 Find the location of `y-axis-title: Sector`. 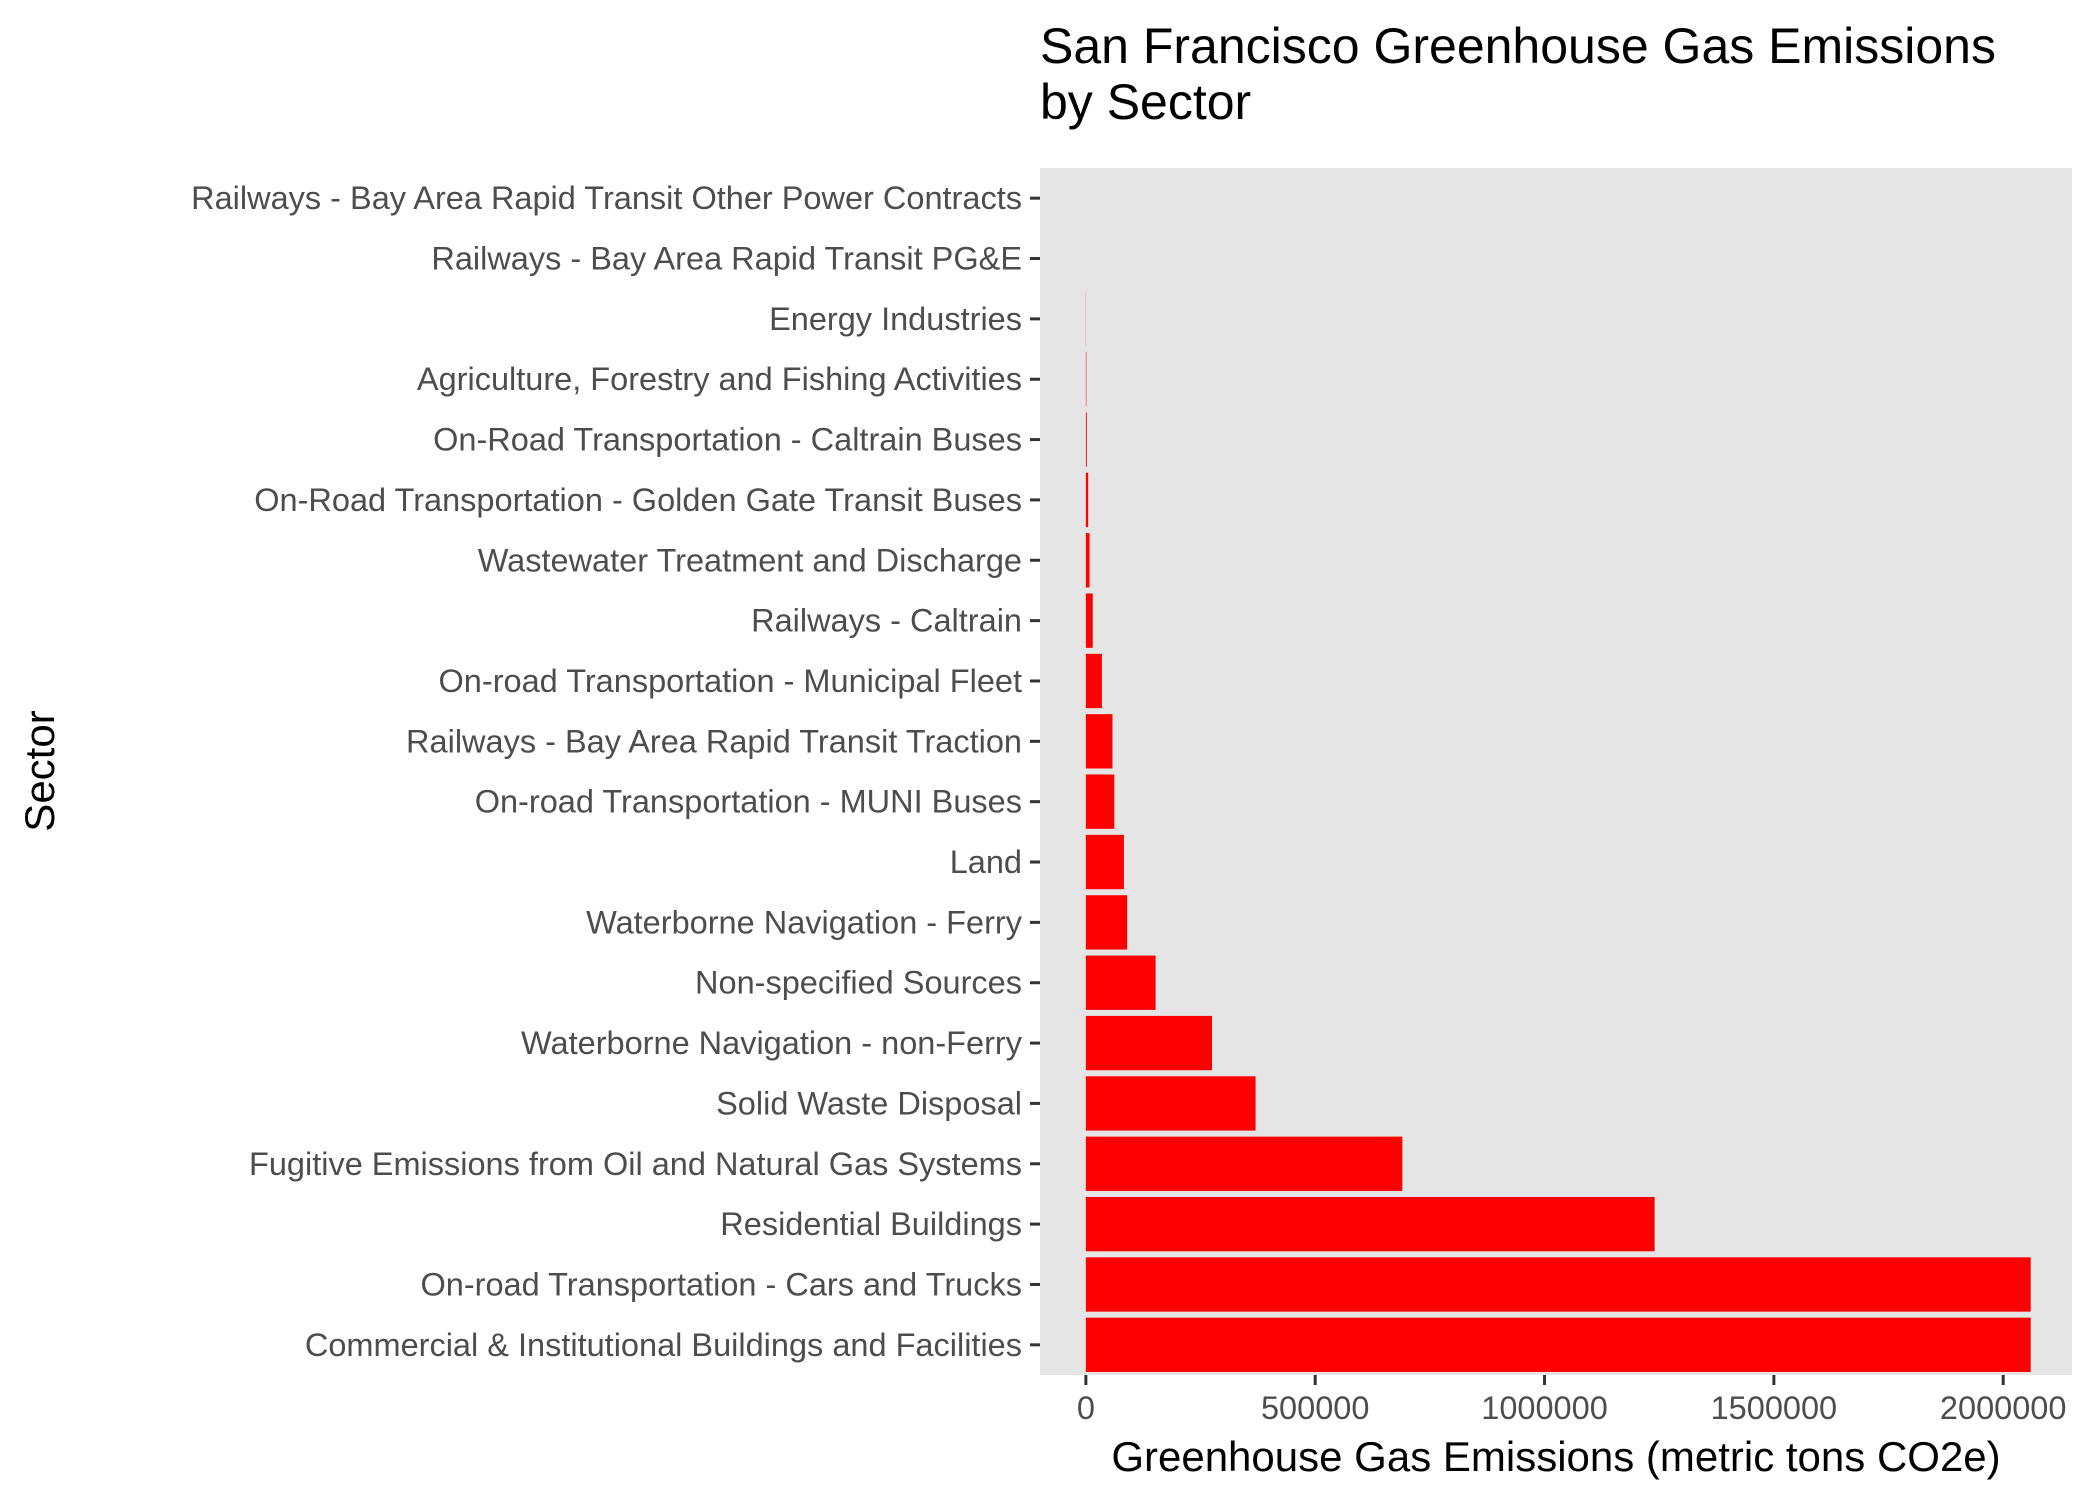

y-axis-title: Sector is located at coordinates (39, 770).